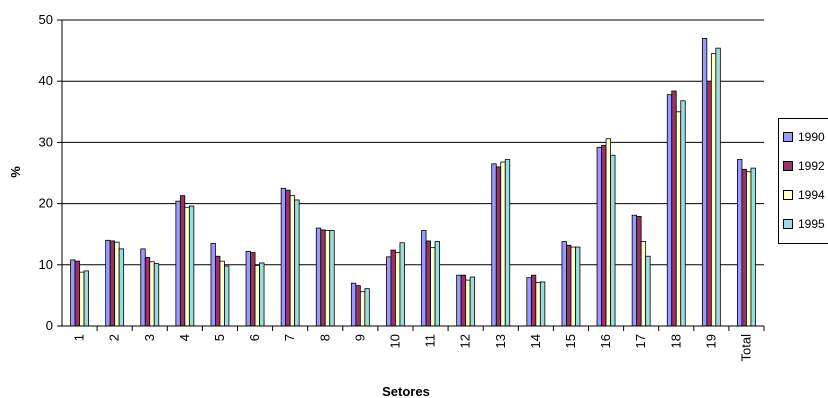 The height and width of the screenshot is (398, 828). I want to click on legend-item-1990: 1990, so click(804, 137).